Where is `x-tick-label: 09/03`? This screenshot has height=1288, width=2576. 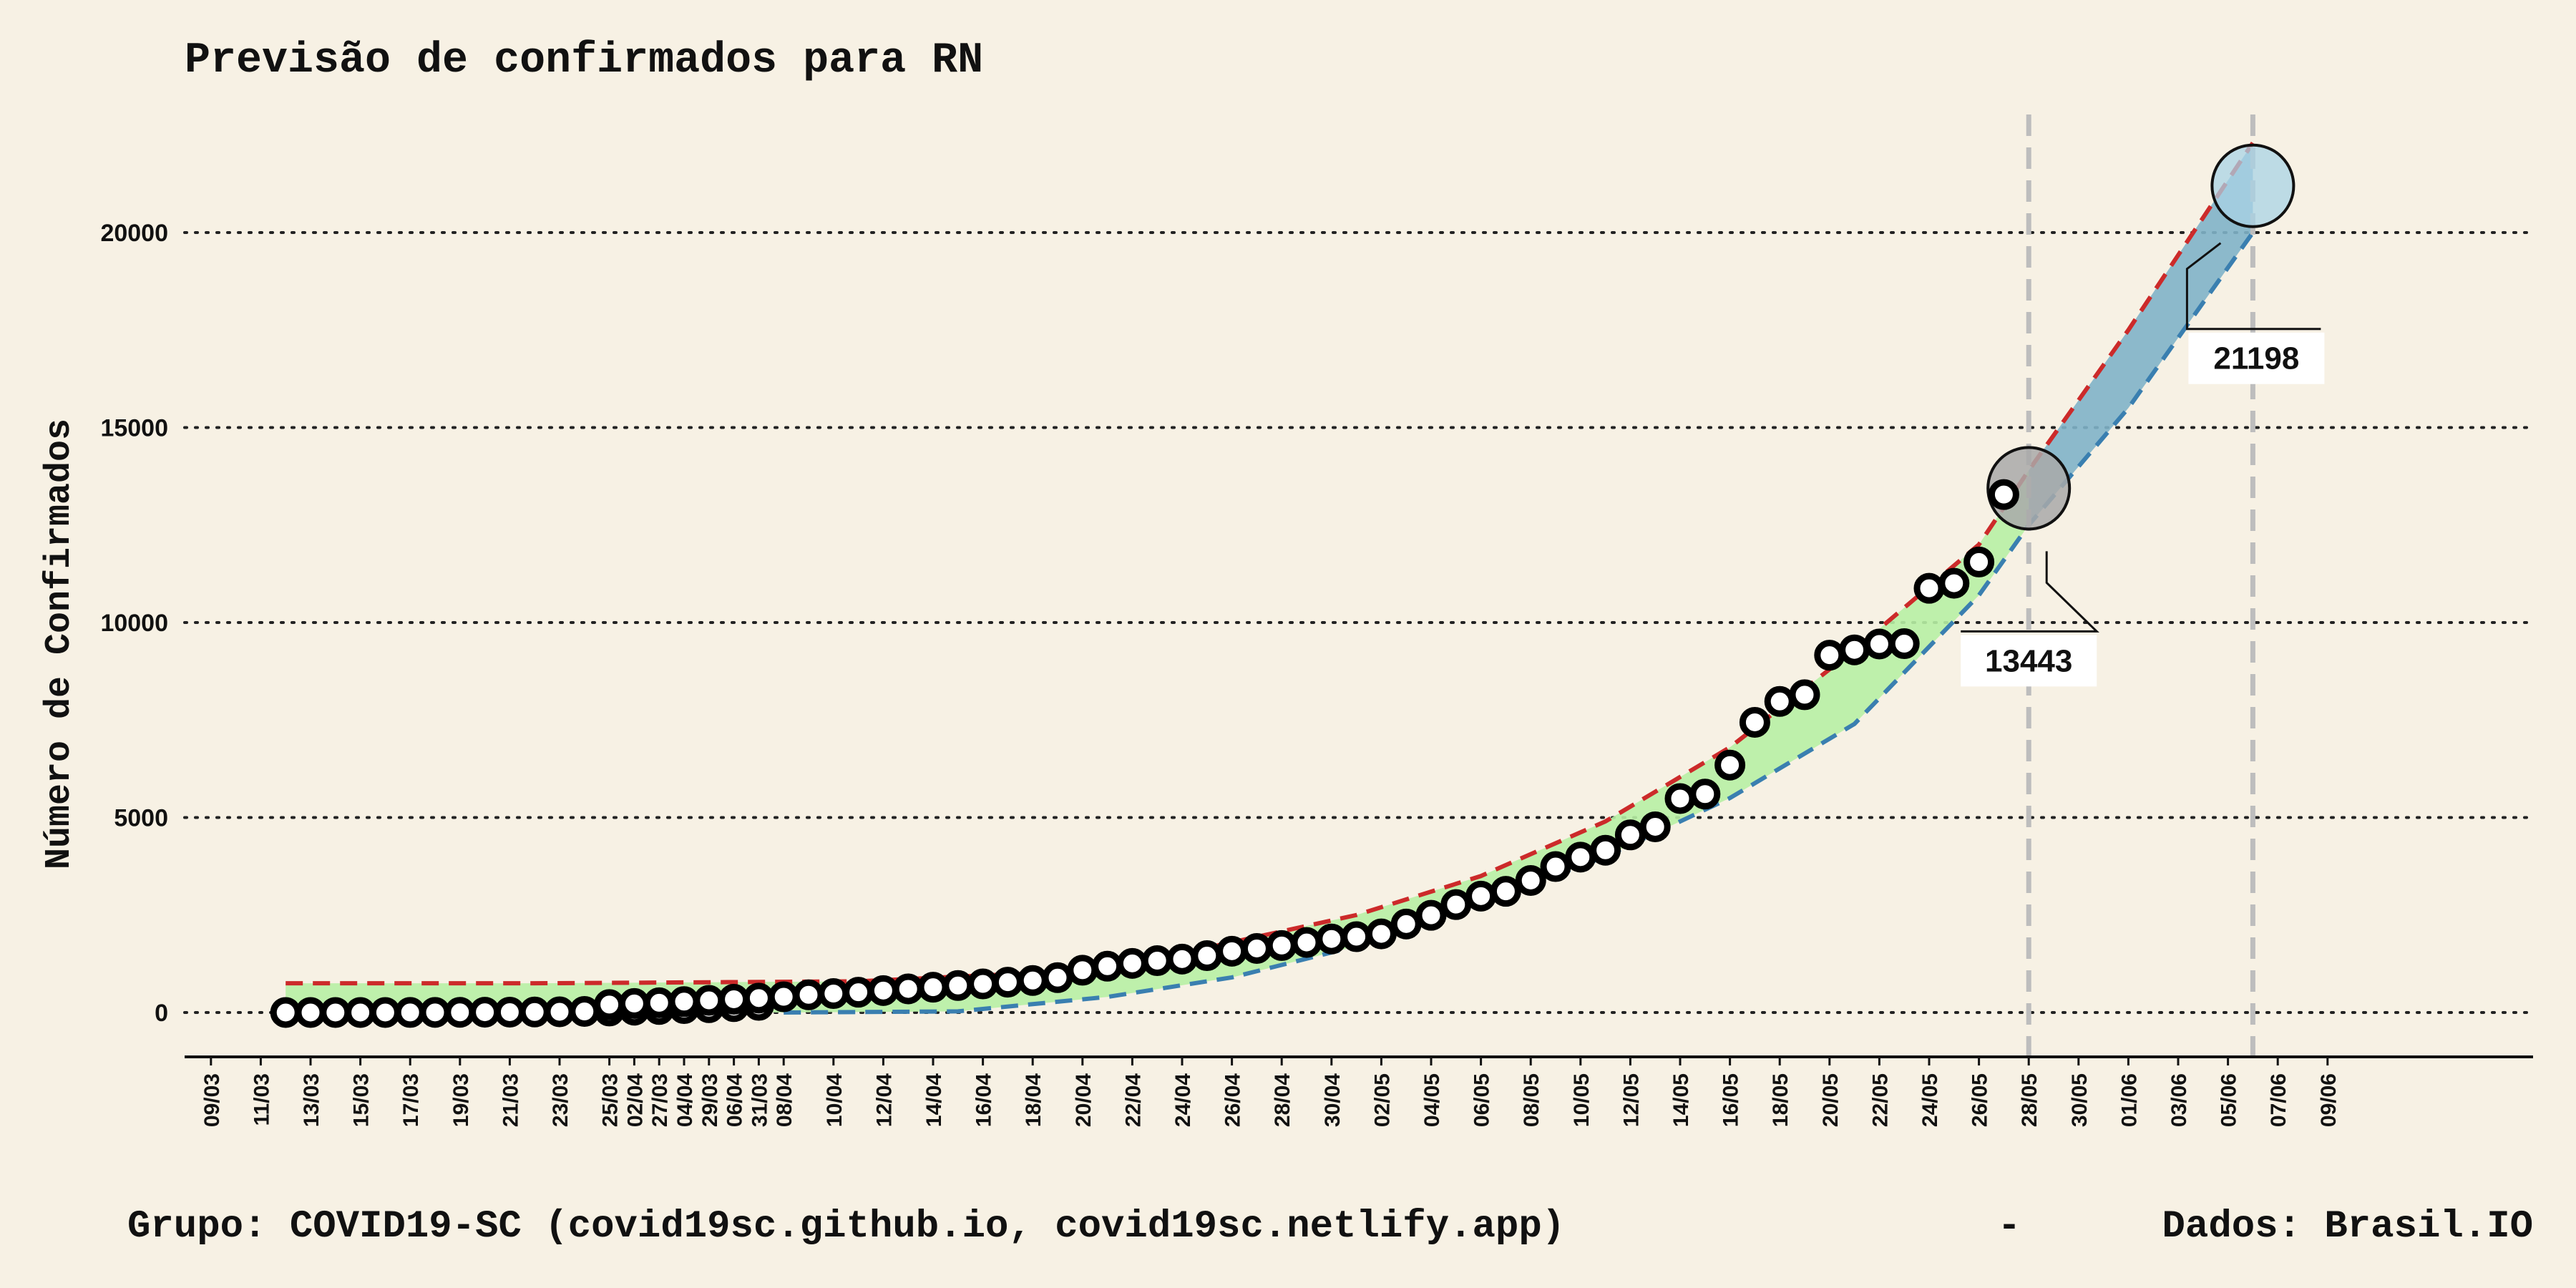
x-tick-label: 09/03 is located at coordinates (212, 1100).